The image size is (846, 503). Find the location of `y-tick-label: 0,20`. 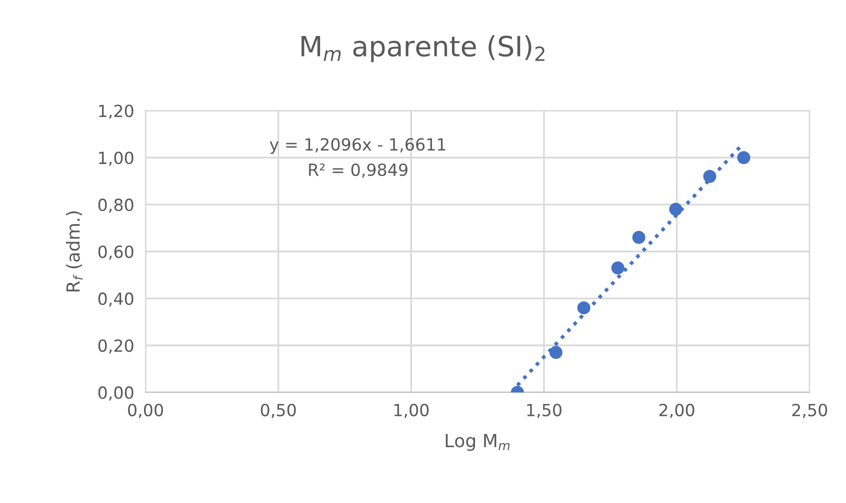

y-tick-label: 0,20 is located at coordinates (116, 346).